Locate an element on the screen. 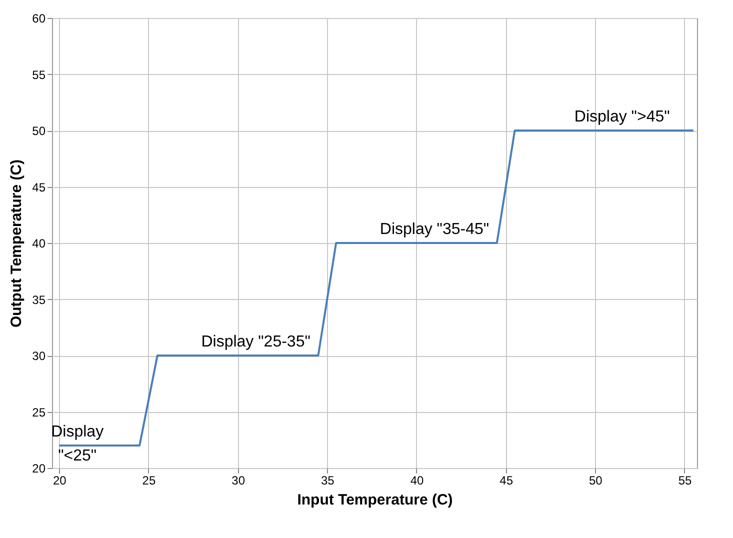 Image resolution: width=733 pixels, height=538 pixels. x-tick-label: 45 is located at coordinates (507, 481).